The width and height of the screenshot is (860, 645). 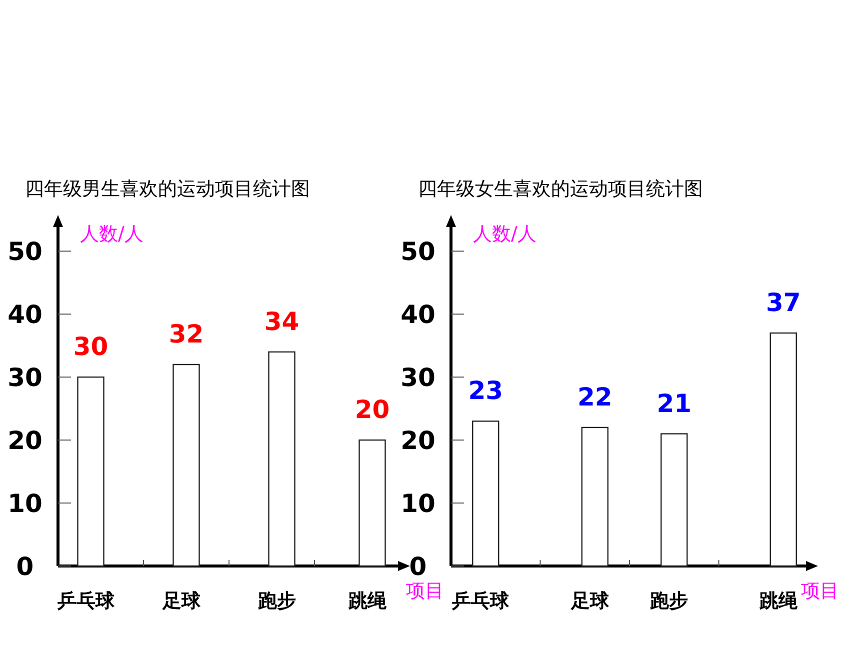 What do you see at coordinates (186, 334) in the screenshot?
I see `data-label: 32` at bounding box center [186, 334].